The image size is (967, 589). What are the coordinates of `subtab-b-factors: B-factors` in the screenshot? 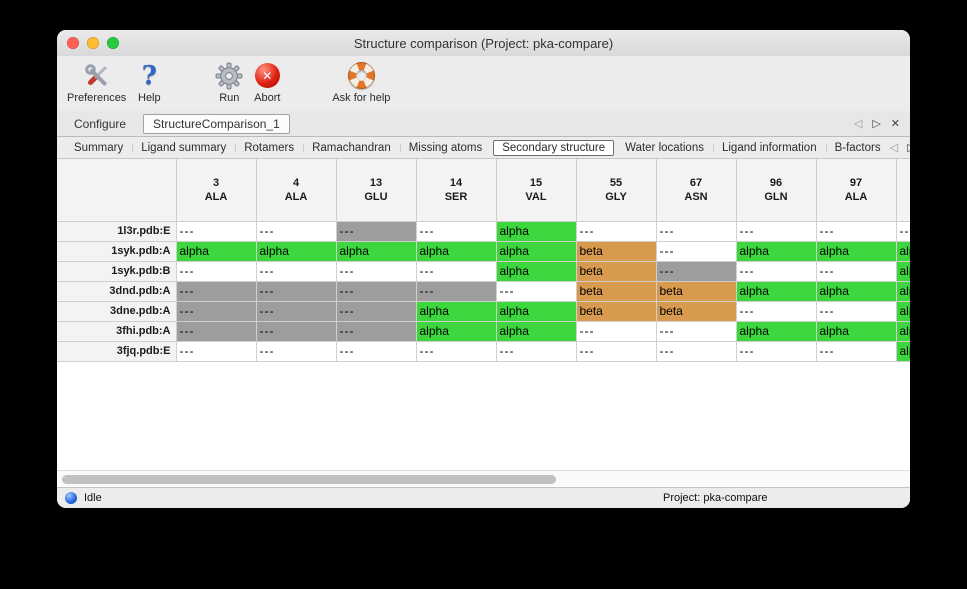 It's located at (857, 148).